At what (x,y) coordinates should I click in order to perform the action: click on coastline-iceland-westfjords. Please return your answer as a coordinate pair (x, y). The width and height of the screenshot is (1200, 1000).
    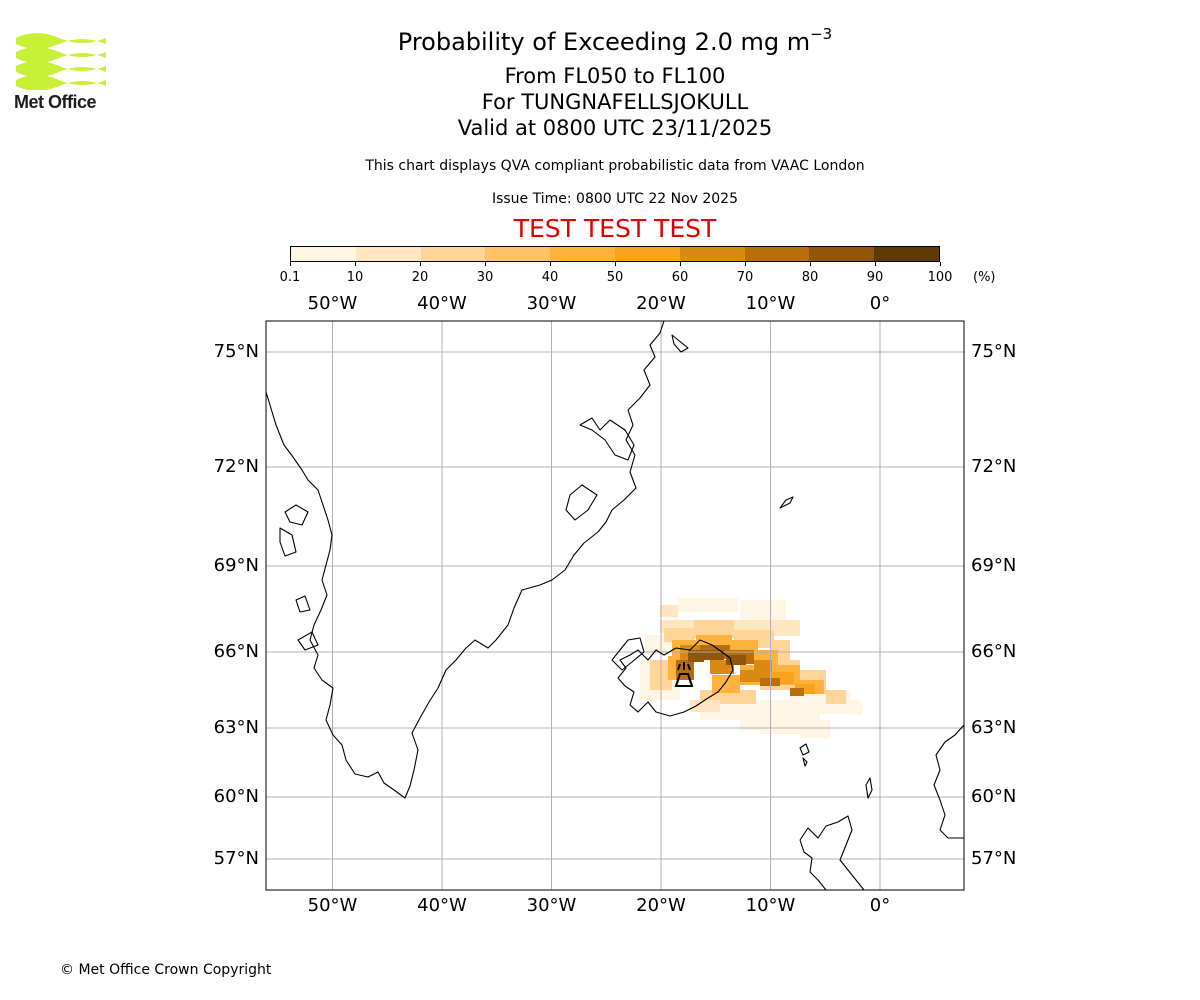
    Looking at the image, I should click on (628, 654).